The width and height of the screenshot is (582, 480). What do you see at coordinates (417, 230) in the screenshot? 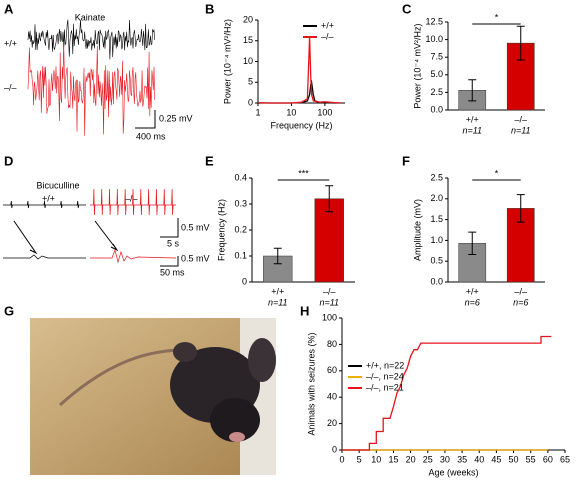
I see `y-axis-label: Amplitude (mV)` at bounding box center [417, 230].